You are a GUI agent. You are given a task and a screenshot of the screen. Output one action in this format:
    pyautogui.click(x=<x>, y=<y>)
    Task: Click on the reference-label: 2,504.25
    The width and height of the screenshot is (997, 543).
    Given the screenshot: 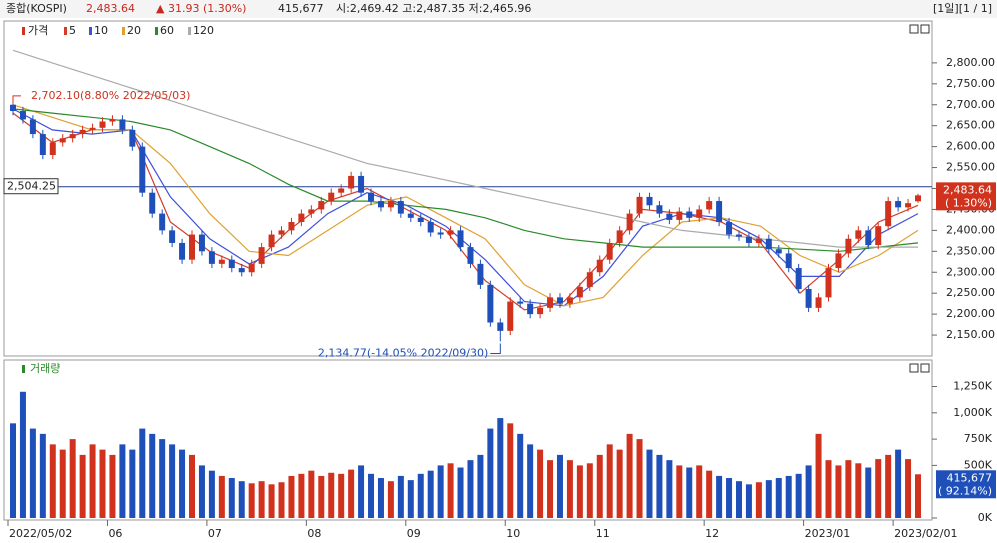 What is the action you would take?
    pyautogui.click(x=31, y=186)
    